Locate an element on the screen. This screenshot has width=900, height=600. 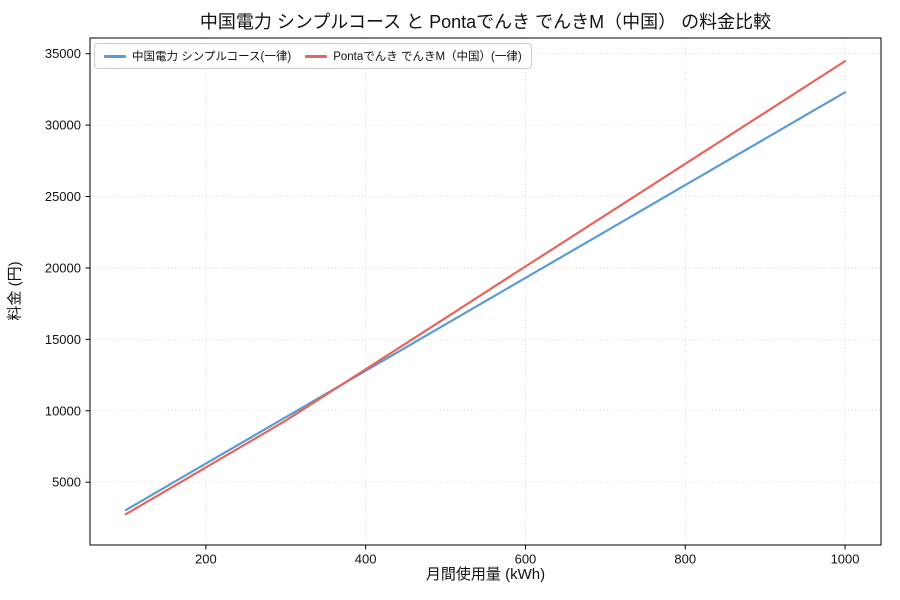
chart-title: 中国電力 シンプルコース と Pontaでんき でんきM（中国） の料金比較 is located at coordinates (485, 22).